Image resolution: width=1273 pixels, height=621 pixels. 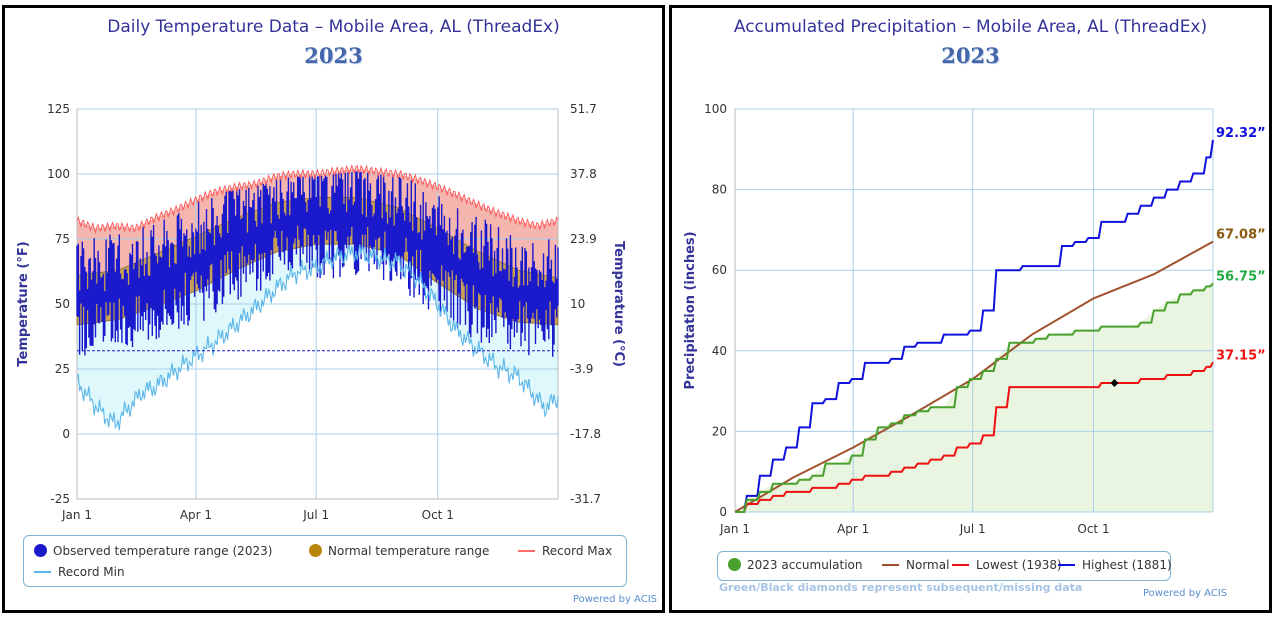 I want to click on accumulation-2023-line, so click(x=974, y=397).